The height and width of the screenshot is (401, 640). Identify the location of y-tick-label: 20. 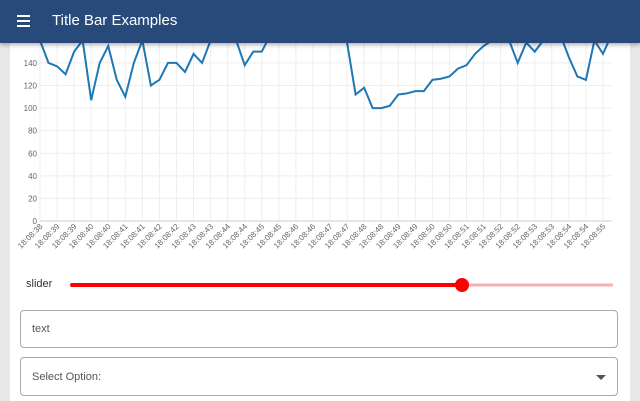
(32, 198).